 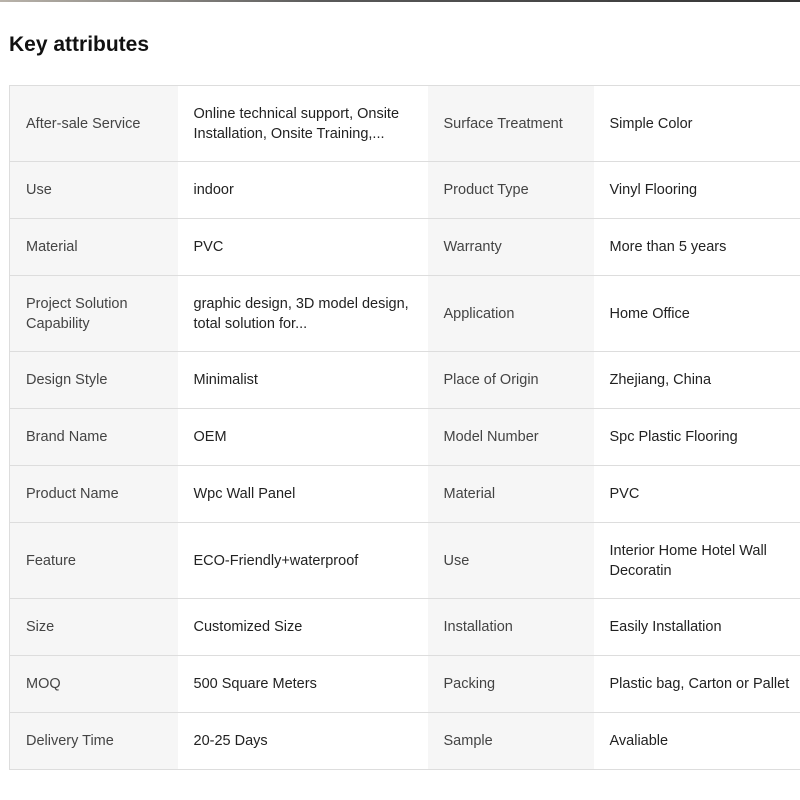 I want to click on attribute-value: Vinyl Flooring, so click(x=696, y=190).